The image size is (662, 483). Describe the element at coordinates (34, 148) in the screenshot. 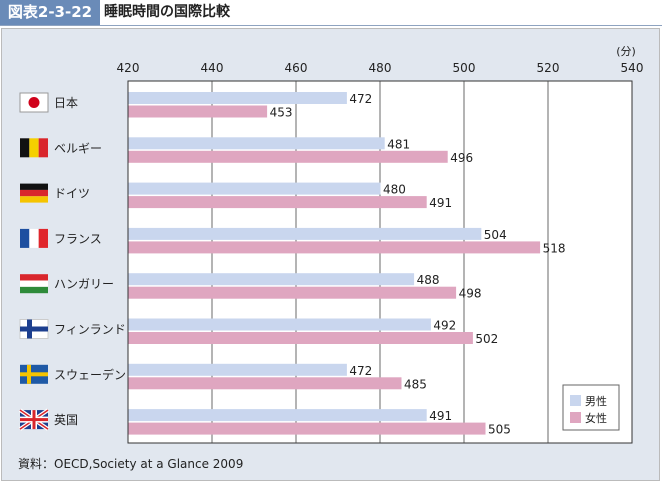

I see `belgium-flag-icon` at that location.